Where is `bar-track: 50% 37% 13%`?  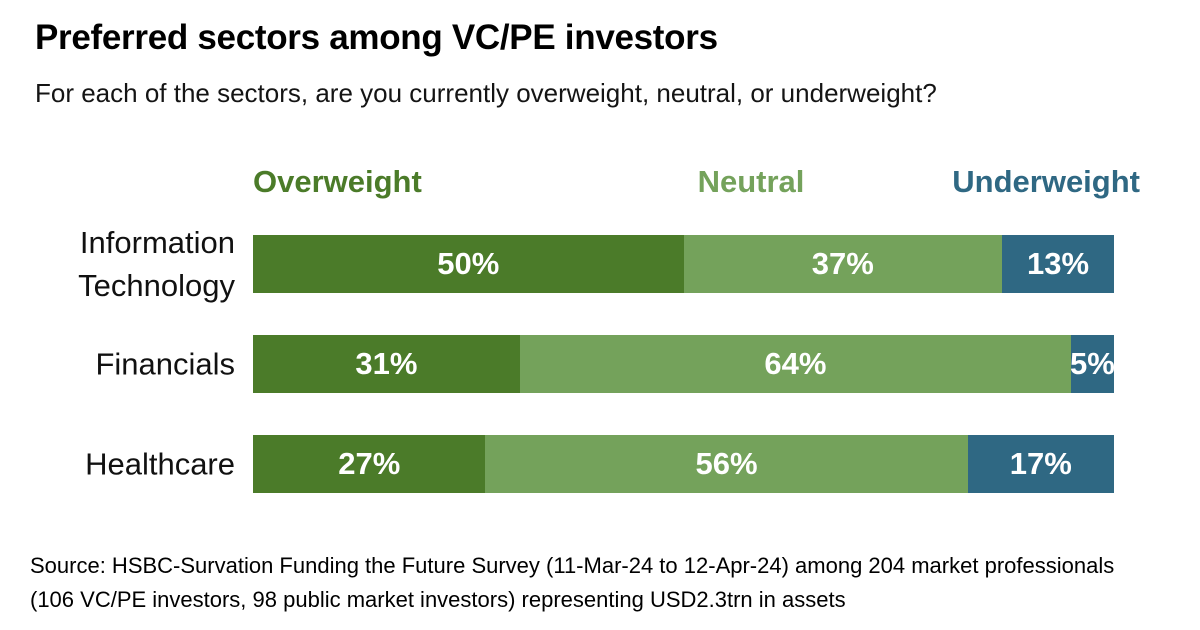
bar-track: 50% 37% 13% is located at coordinates (683, 264).